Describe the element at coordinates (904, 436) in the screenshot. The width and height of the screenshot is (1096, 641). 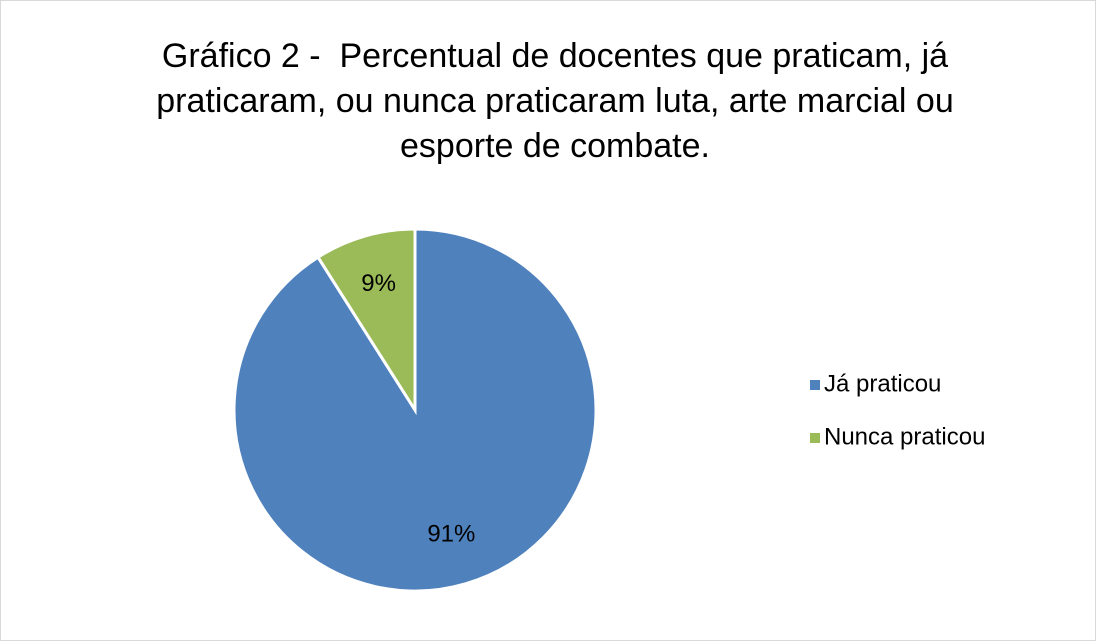
I see `legend-label: Nunca praticou` at that location.